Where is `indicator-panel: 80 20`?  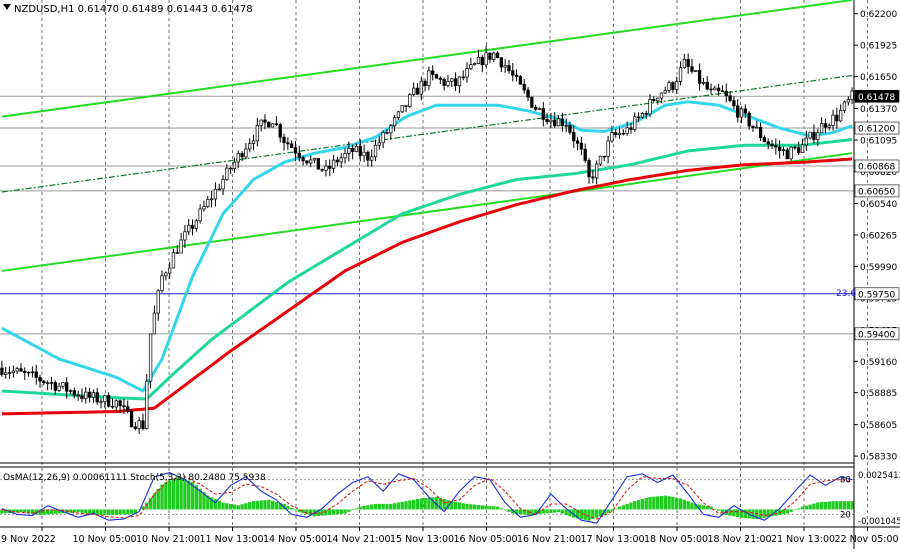
indicator-panel: 80 20 is located at coordinates (427, 498).